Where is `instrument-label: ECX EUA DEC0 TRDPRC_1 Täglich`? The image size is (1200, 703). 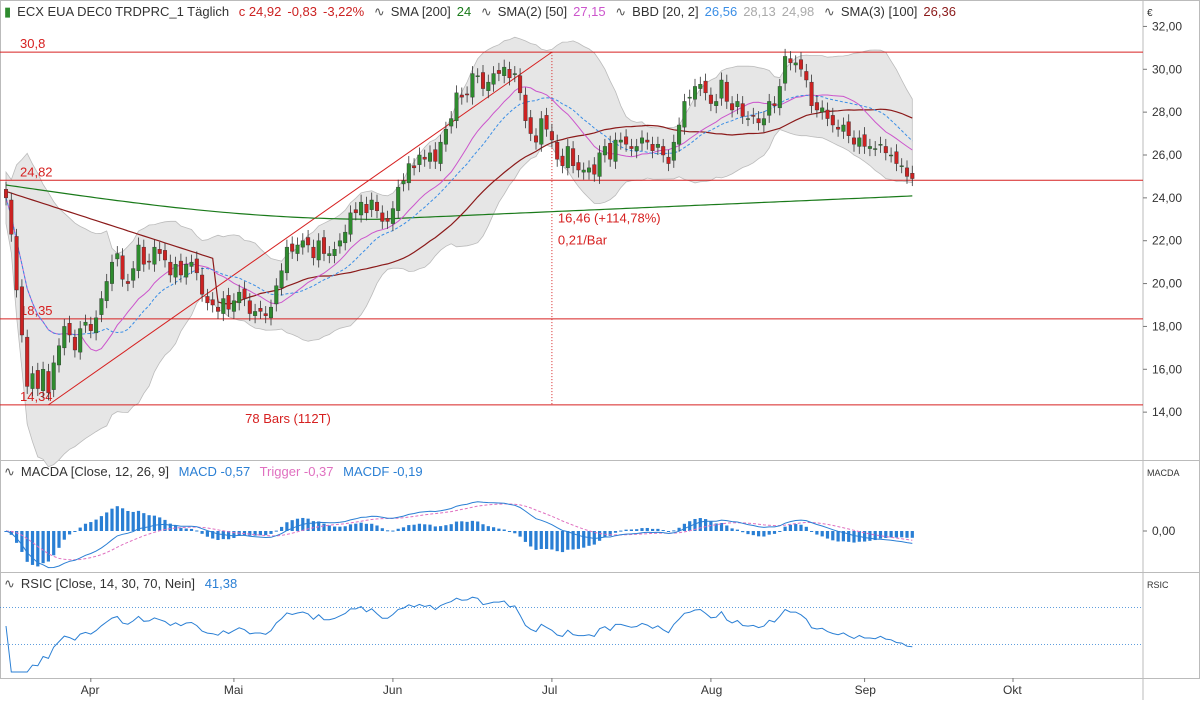
instrument-label: ECX EUA DEC0 TRDPRC_1 Täglich is located at coordinates (123, 11).